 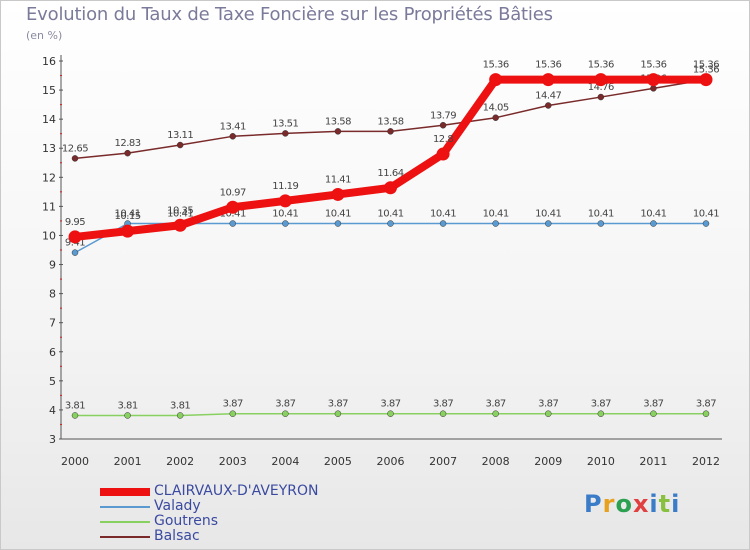 What do you see at coordinates (128, 143) in the screenshot?
I see `data-label: 12.83` at bounding box center [128, 143].